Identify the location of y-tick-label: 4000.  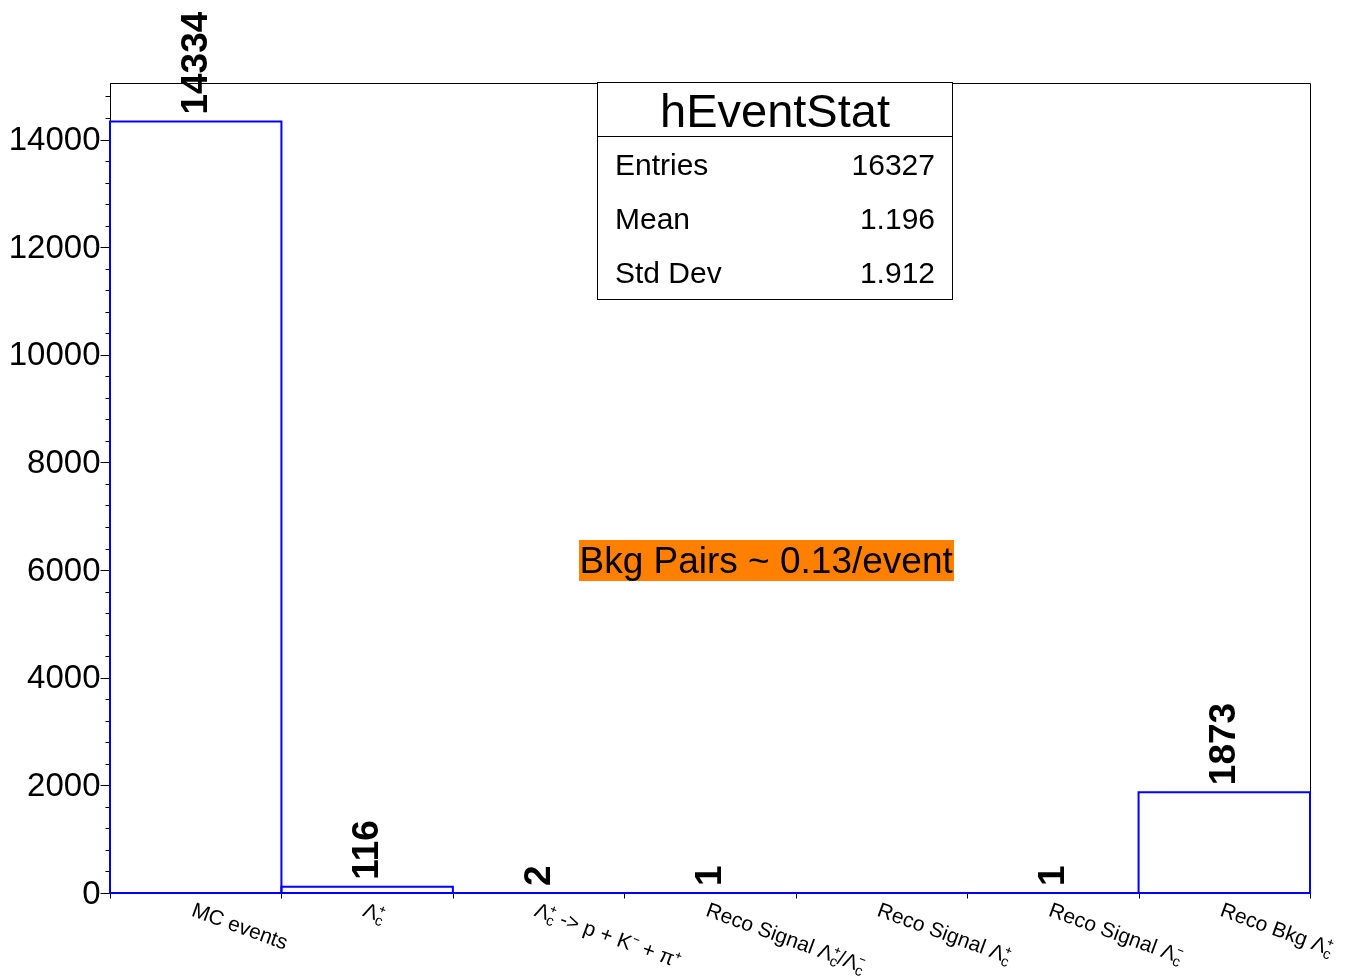
(64, 677).